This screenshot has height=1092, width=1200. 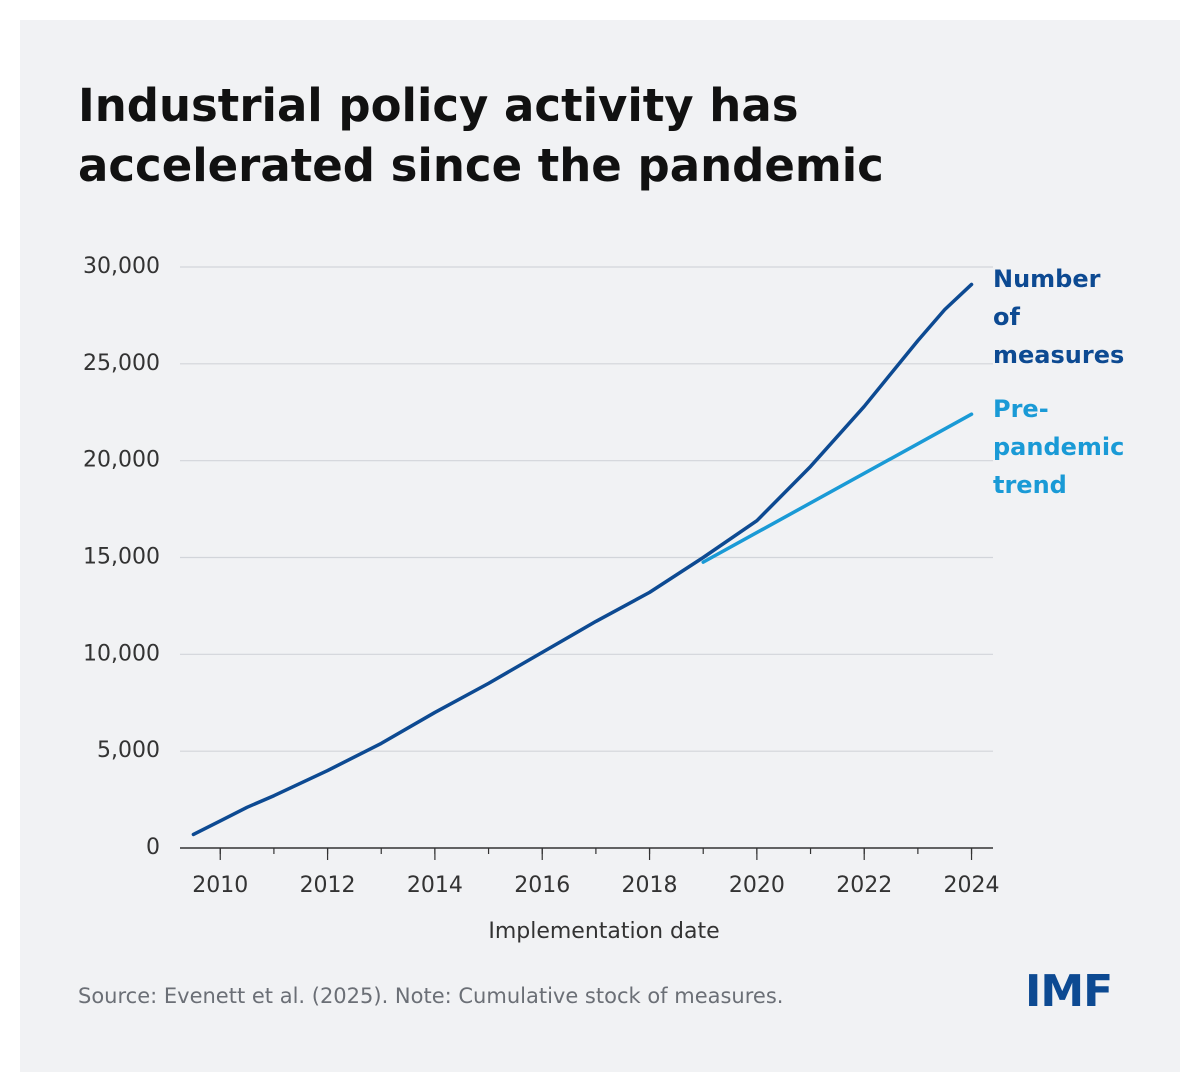 I want to click on logo: IMF, so click(x=1069, y=991).